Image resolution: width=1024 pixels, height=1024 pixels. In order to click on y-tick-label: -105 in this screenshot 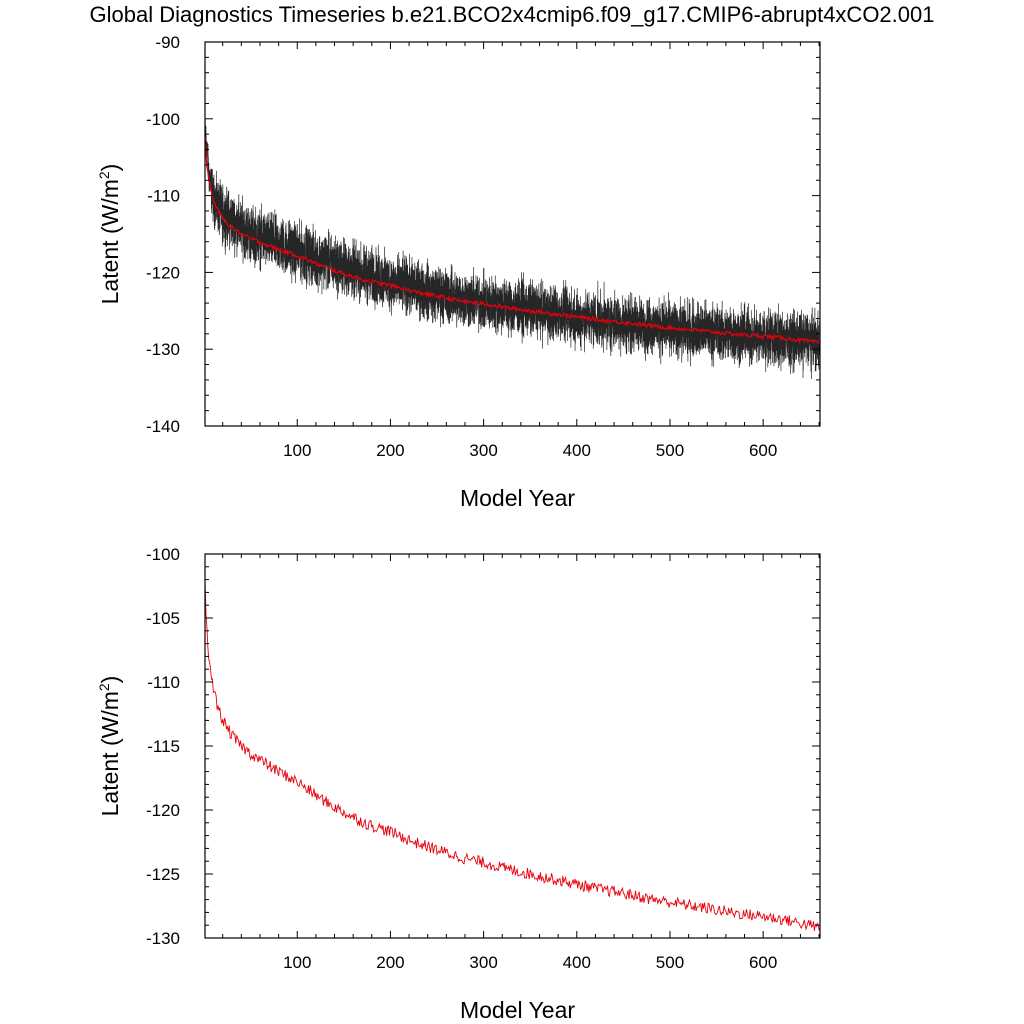, I will do `click(163, 618)`.